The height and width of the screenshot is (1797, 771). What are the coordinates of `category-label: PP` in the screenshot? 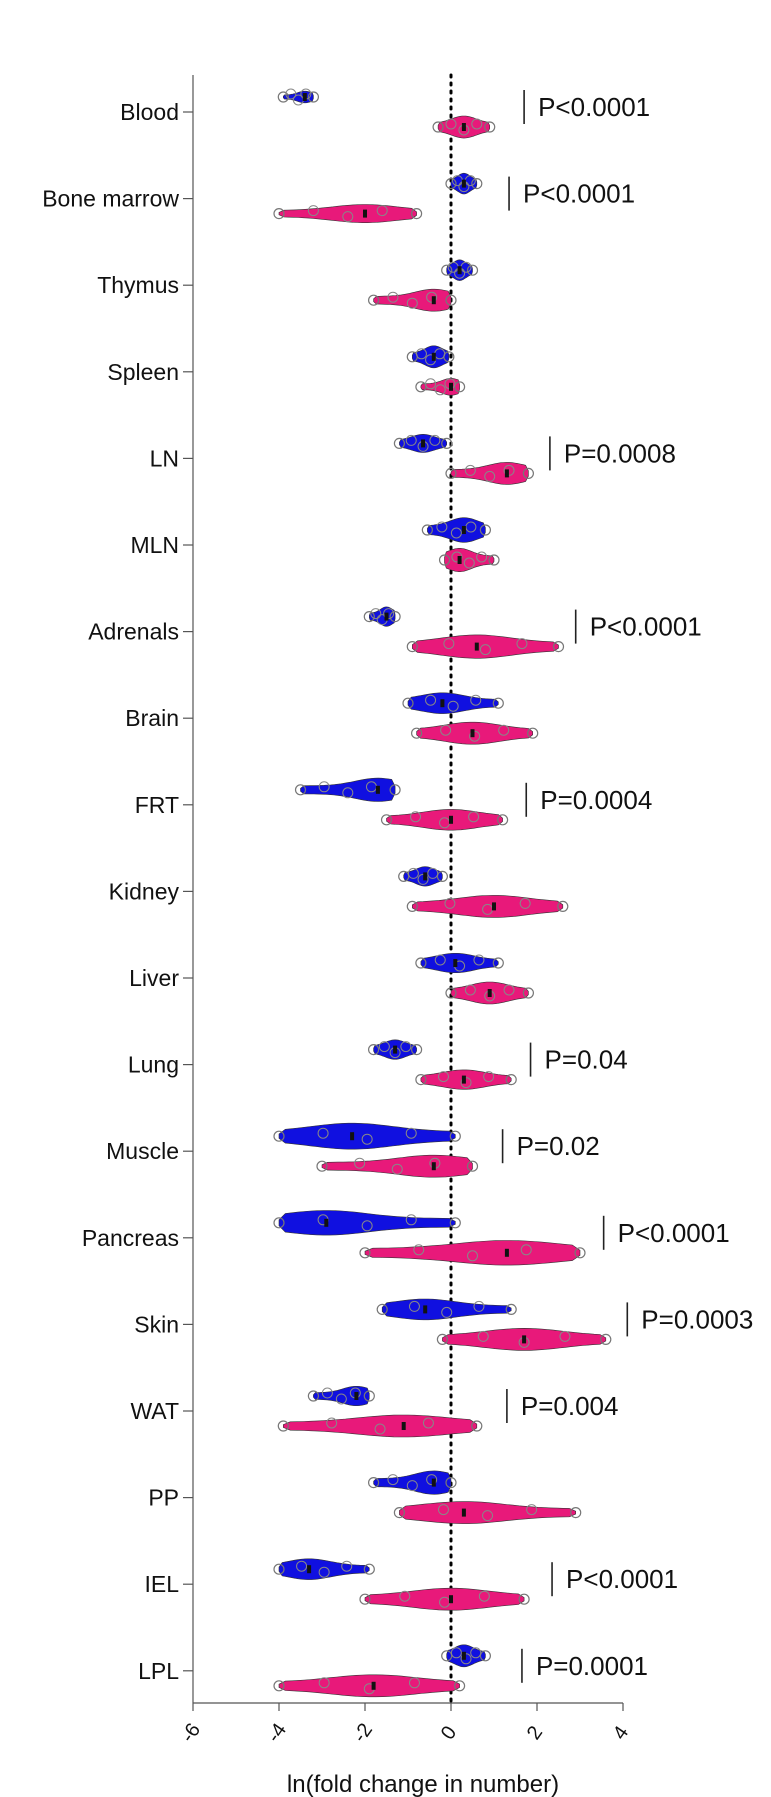 It's located at (163, 1498).